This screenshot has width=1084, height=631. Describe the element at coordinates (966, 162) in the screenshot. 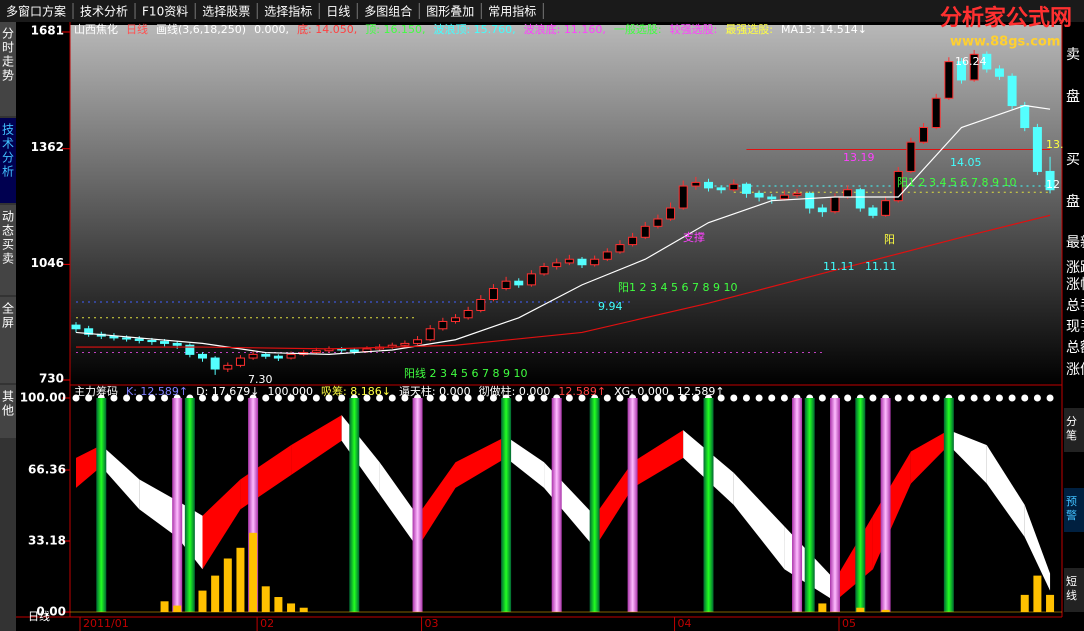

I see `annotation: 14.05` at that location.